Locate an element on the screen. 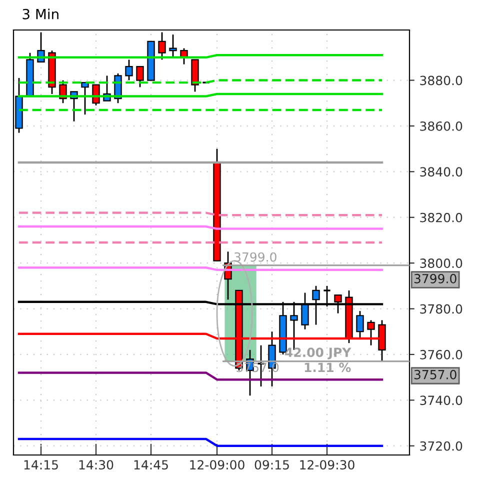 The width and height of the screenshot is (482, 479). y-tick-label: 3720.0 is located at coordinates (441, 446).